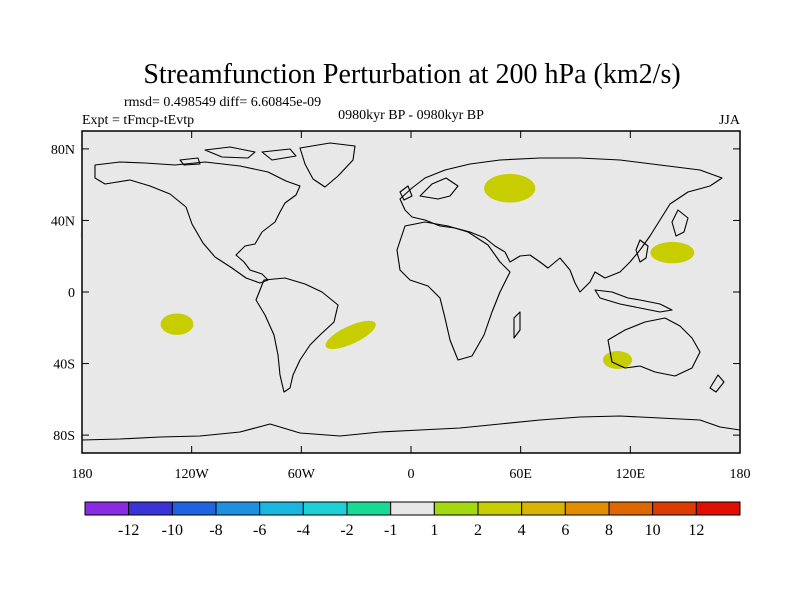 This screenshot has height=600, width=800. I want to click on colorbar-label: 12, so click(696, 530).